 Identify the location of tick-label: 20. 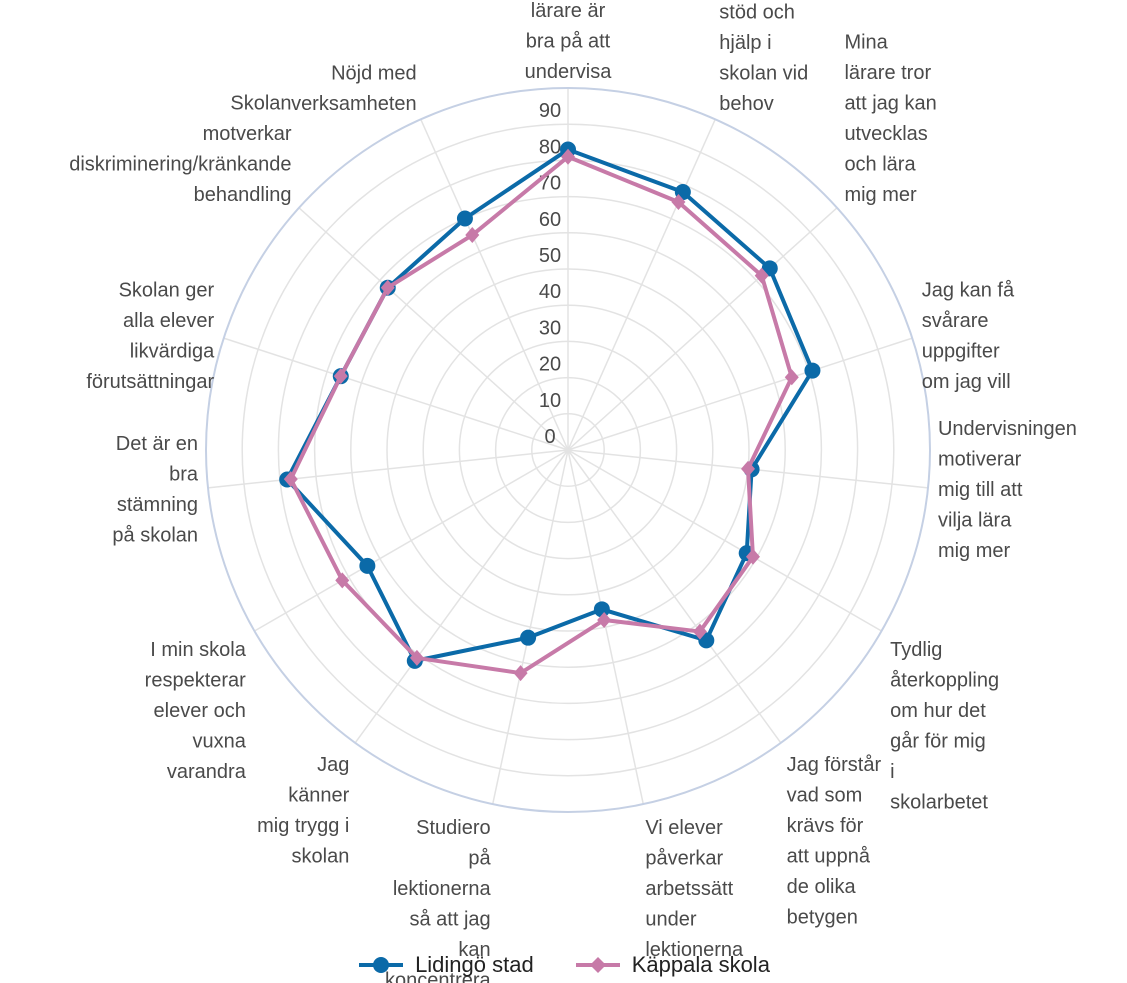
(550, 365).